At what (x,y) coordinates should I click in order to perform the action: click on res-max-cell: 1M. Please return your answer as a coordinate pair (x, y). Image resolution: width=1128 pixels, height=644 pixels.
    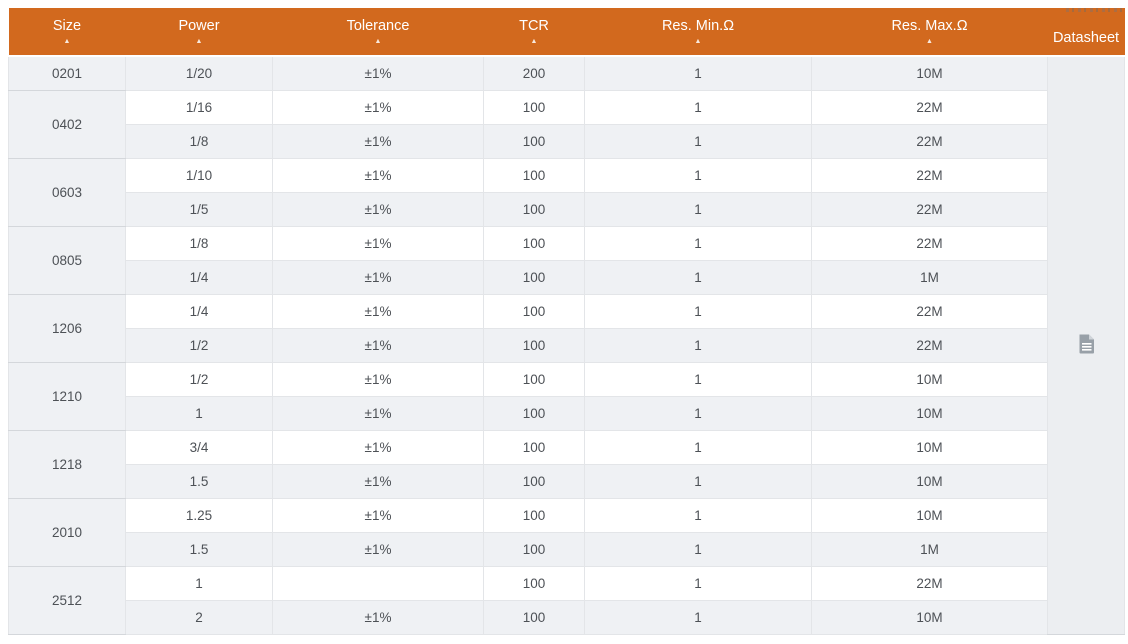
    Looking at the image, I should click on (929, 549).